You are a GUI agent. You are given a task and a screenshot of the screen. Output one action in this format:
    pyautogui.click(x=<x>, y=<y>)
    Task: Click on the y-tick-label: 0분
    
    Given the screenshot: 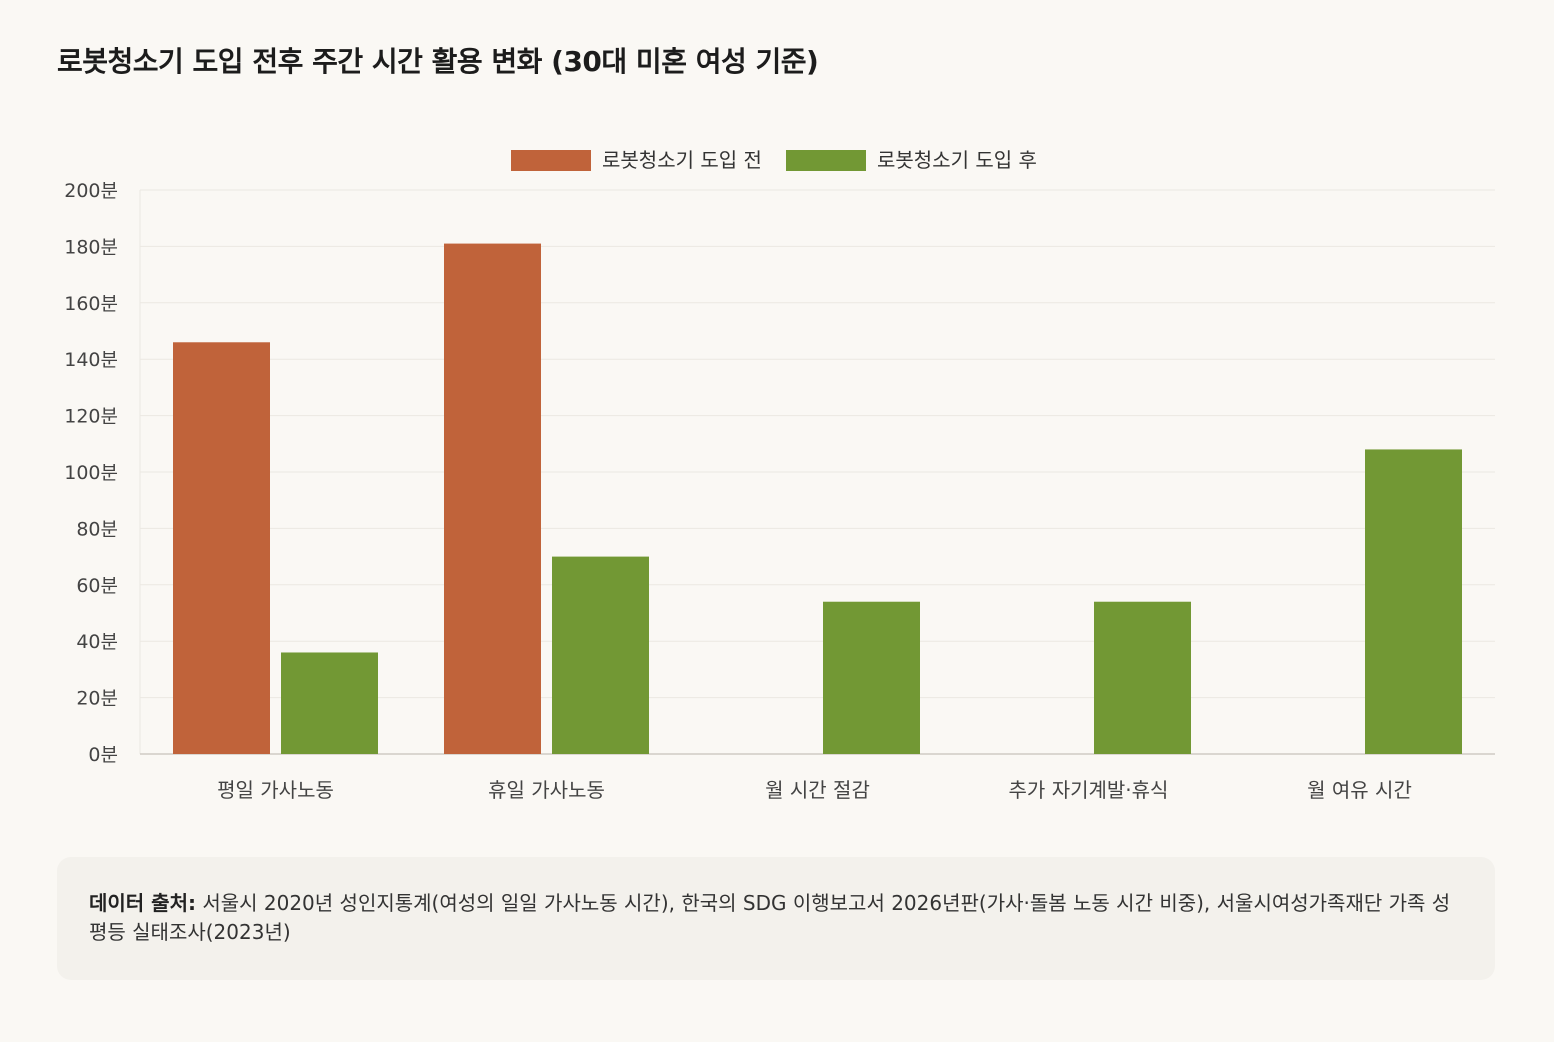 What is the action you would take?
    pyautogui.click(x=103, y=755)
    